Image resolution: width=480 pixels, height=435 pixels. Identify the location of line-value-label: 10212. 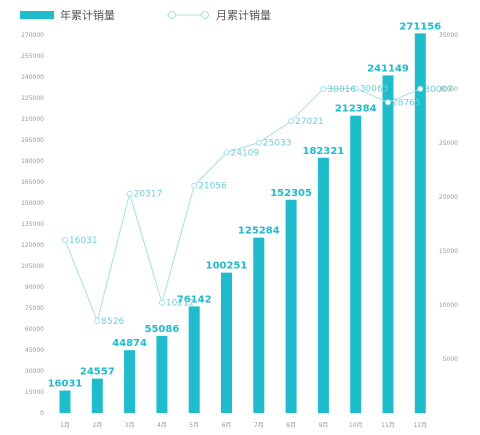
(180, 304).